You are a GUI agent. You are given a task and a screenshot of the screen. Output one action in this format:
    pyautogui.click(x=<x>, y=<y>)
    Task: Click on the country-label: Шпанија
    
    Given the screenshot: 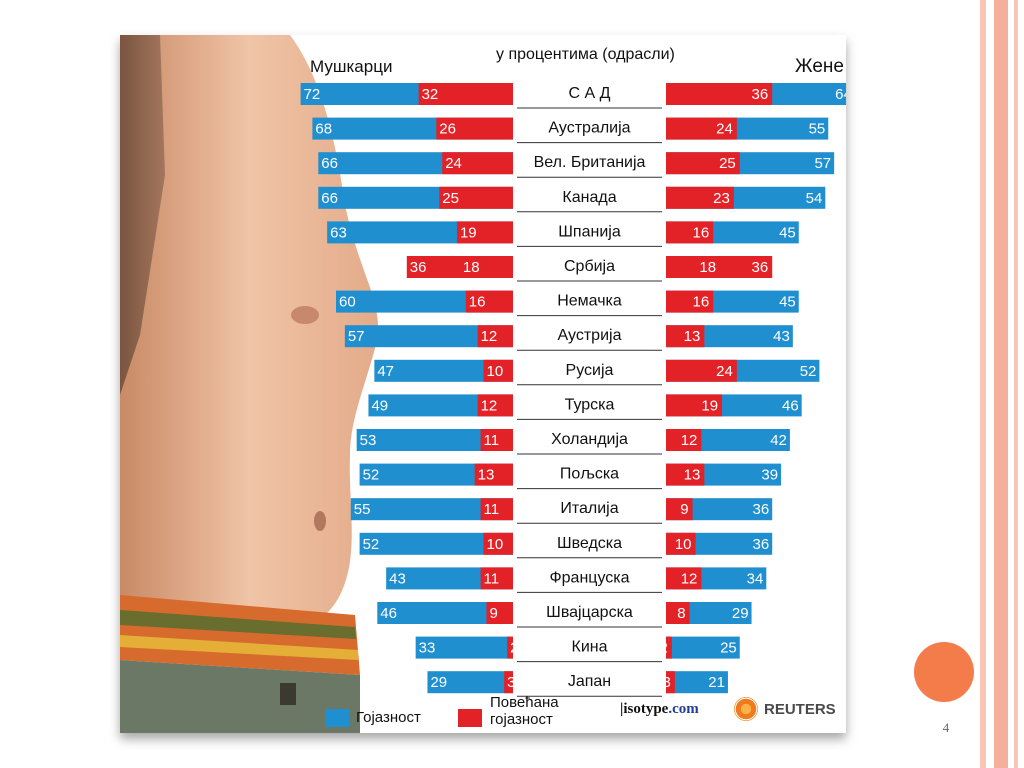 What is the action you would take?
    pyautogui.click(x=589, y=231)
    